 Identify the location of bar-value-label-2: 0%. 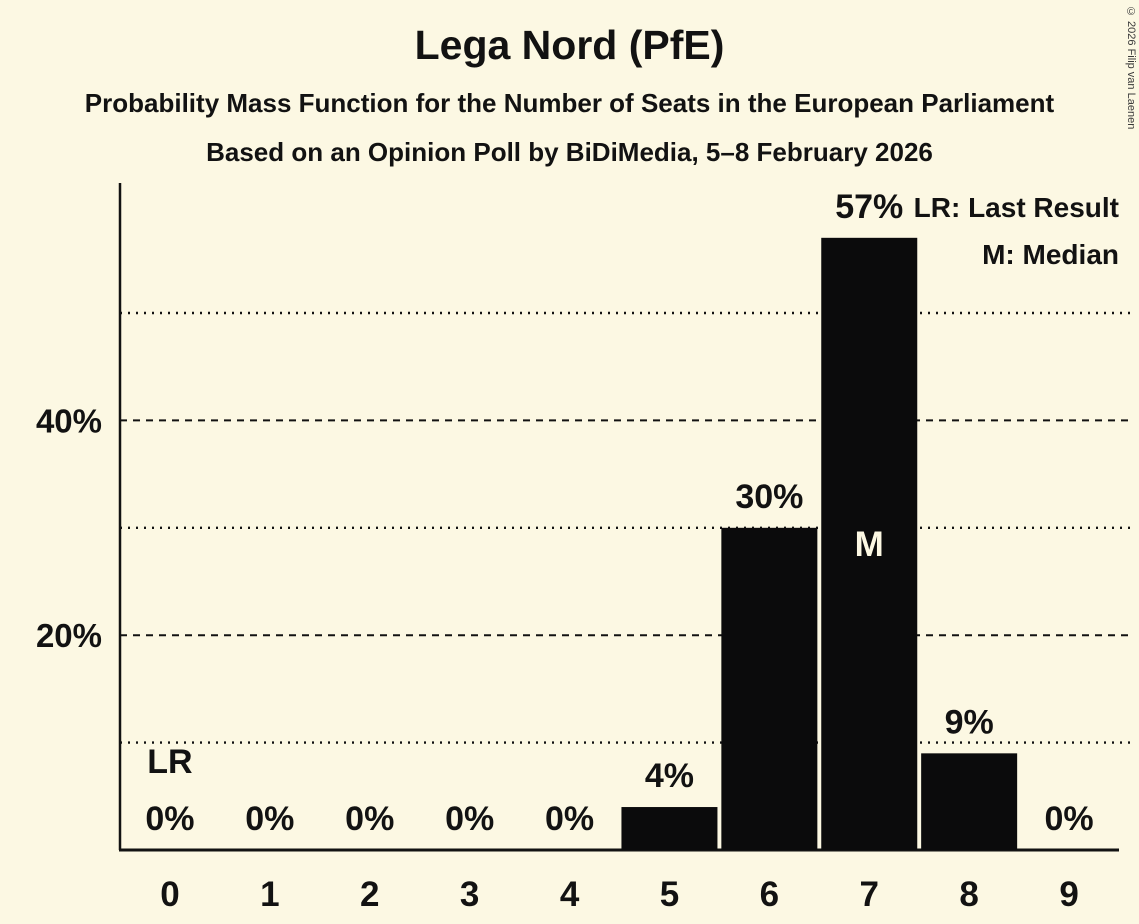
(369, 819).